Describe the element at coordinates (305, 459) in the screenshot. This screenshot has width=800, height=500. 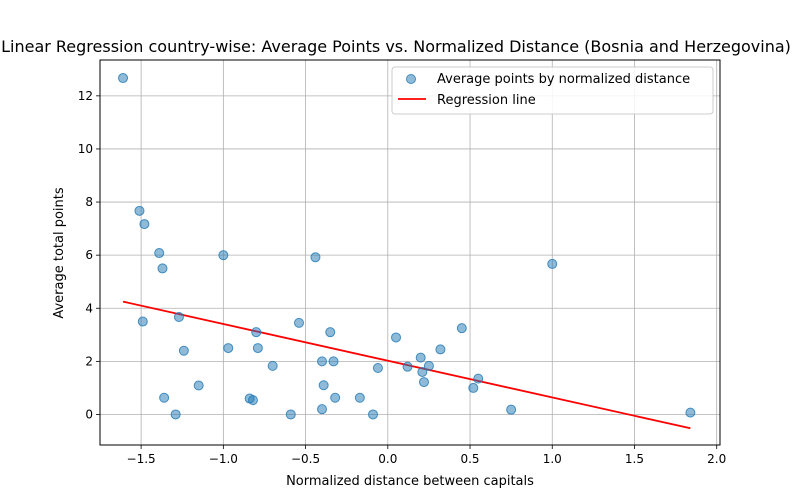
I see `x-tick-label: −0.5` at that location.